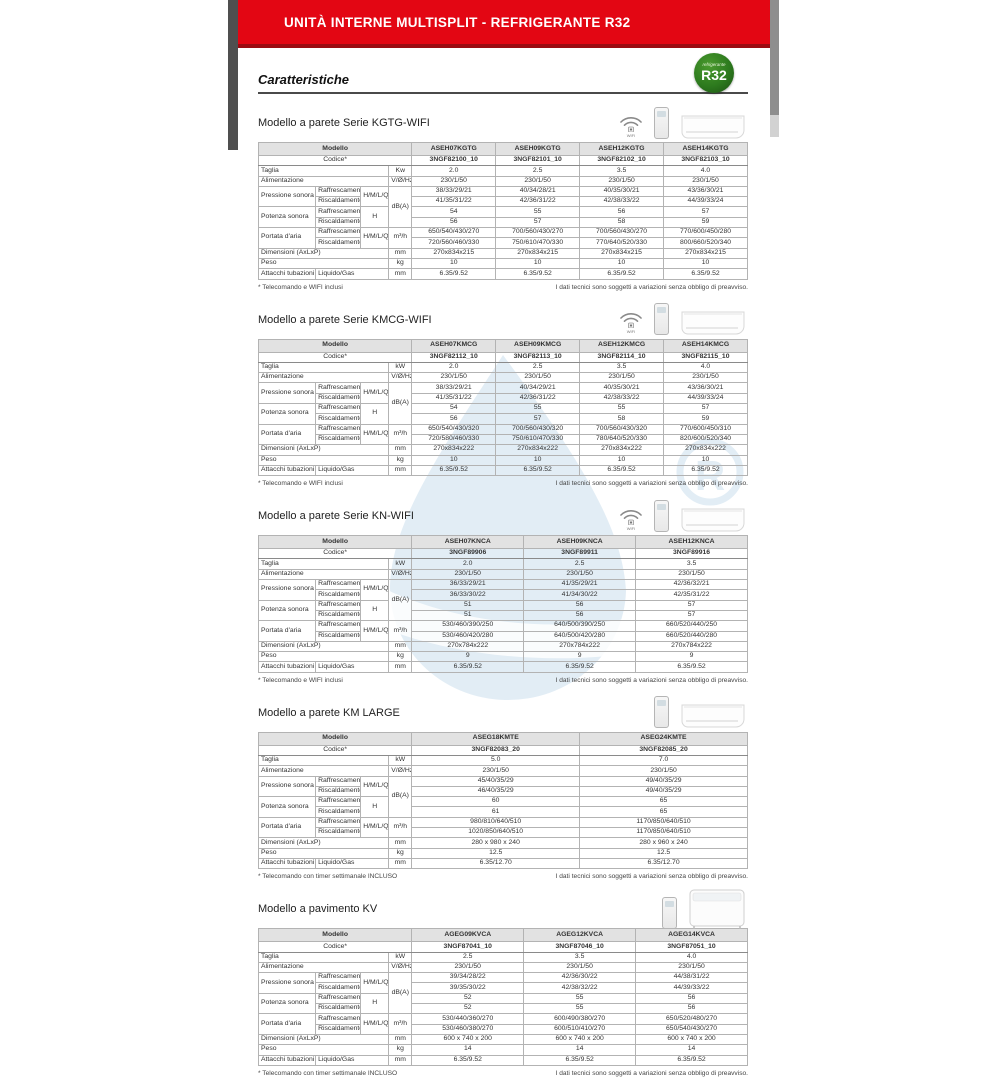 This screenshot has height=1077, width=1000. Describe the element at coordinates (691, 1060) in the screenshot. I see `value-cell: 6.35/9.52` at that location.